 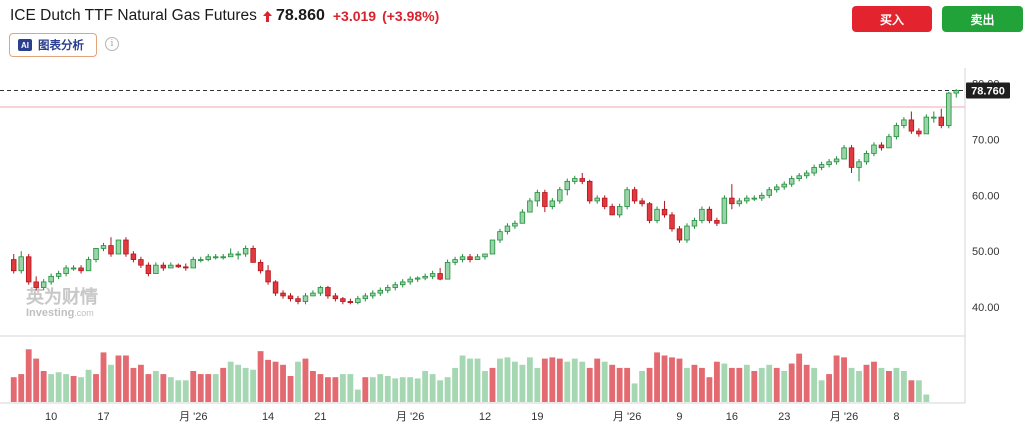 What do you see at coordinates (53, 45) in the screenshot?
I see `ai-chart-analysis-button: AI 图表分析` at bounding box center [53, 45].